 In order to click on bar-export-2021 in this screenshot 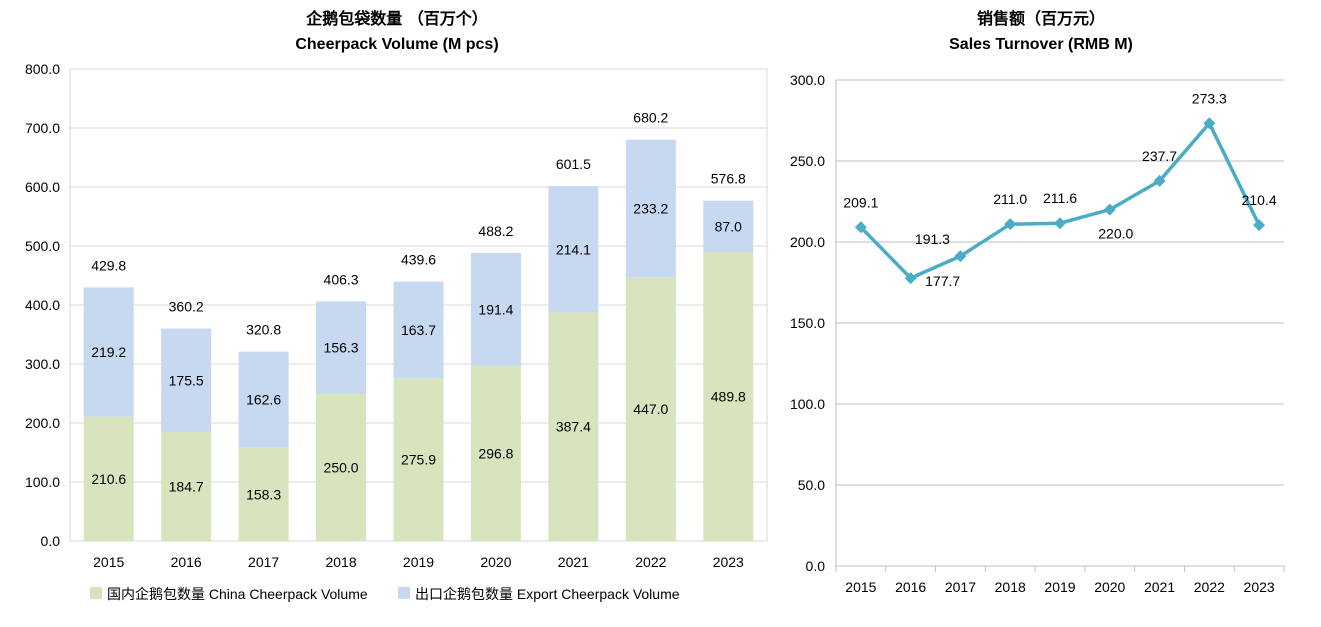, I will do `click(573, 249)`.